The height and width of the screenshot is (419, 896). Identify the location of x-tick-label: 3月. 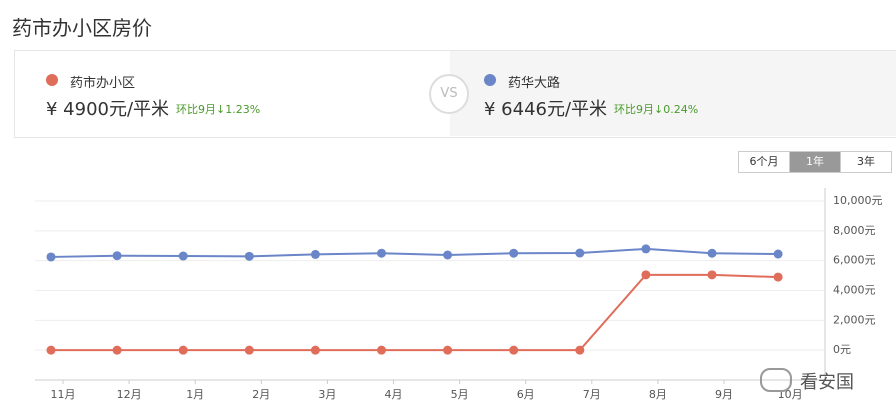
(327, 394).